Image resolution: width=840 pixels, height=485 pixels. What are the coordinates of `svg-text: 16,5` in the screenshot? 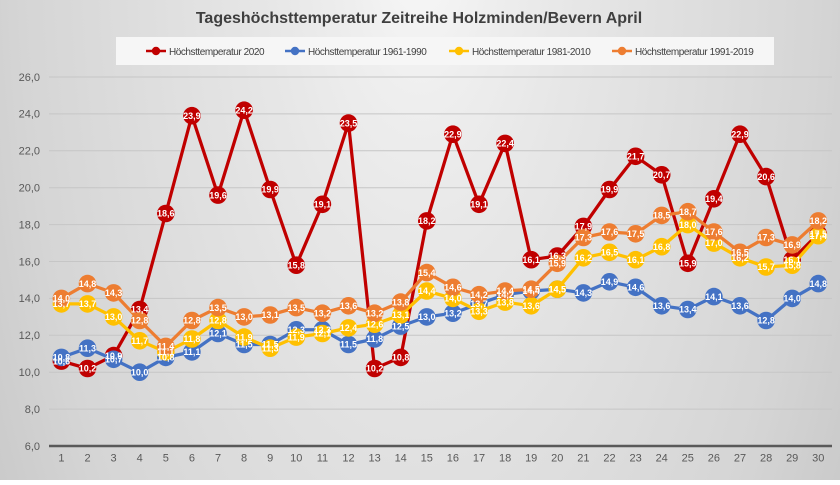 It's located at (610, 253).